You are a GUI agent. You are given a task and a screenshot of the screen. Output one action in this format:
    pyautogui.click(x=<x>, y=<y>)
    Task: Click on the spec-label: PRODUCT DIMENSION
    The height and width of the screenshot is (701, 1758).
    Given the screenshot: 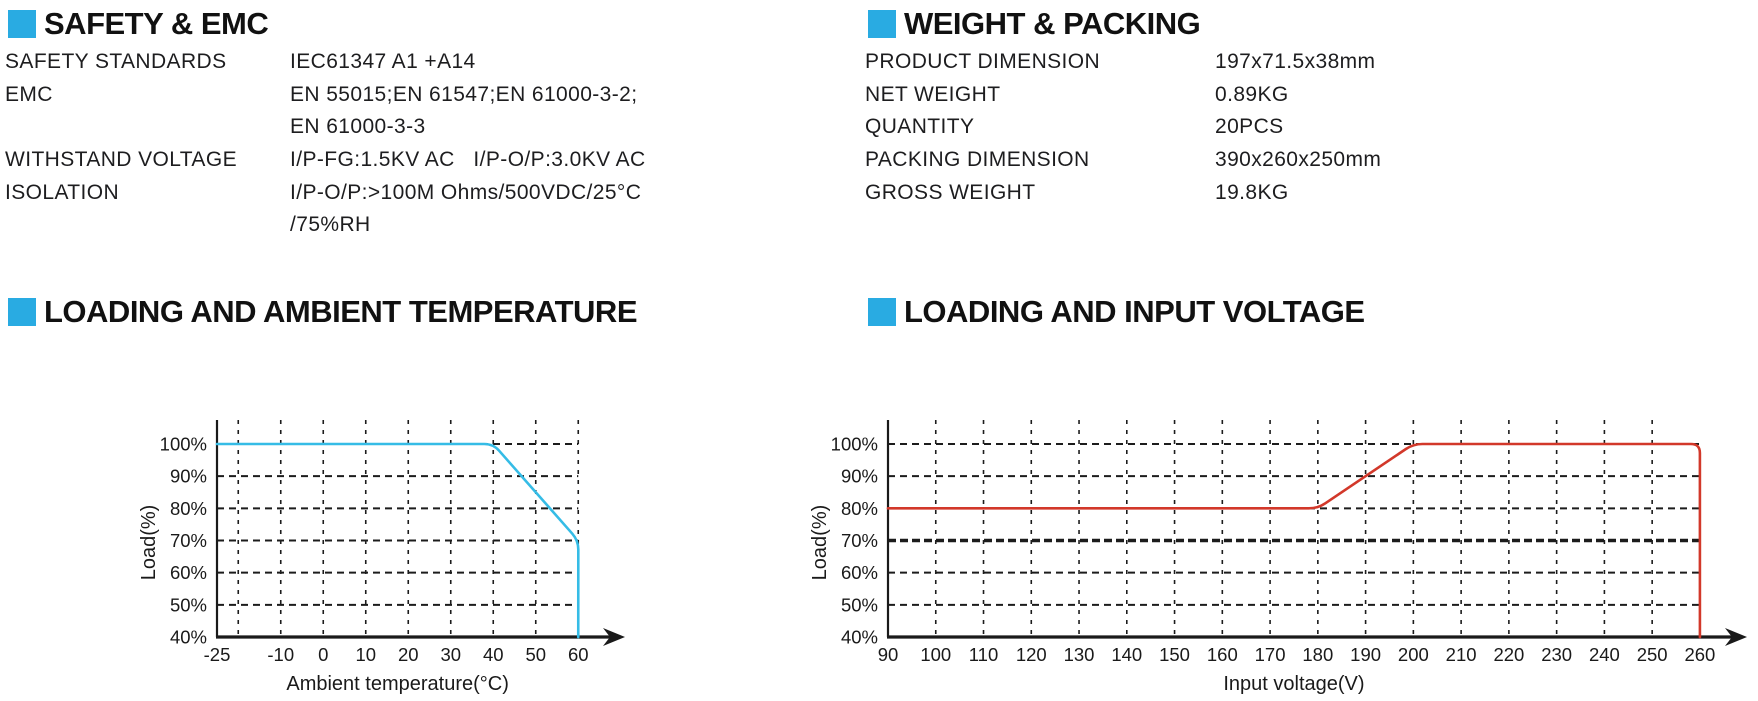 What is the action you would take?
    pyautogui.click(x=983, y=61)
    